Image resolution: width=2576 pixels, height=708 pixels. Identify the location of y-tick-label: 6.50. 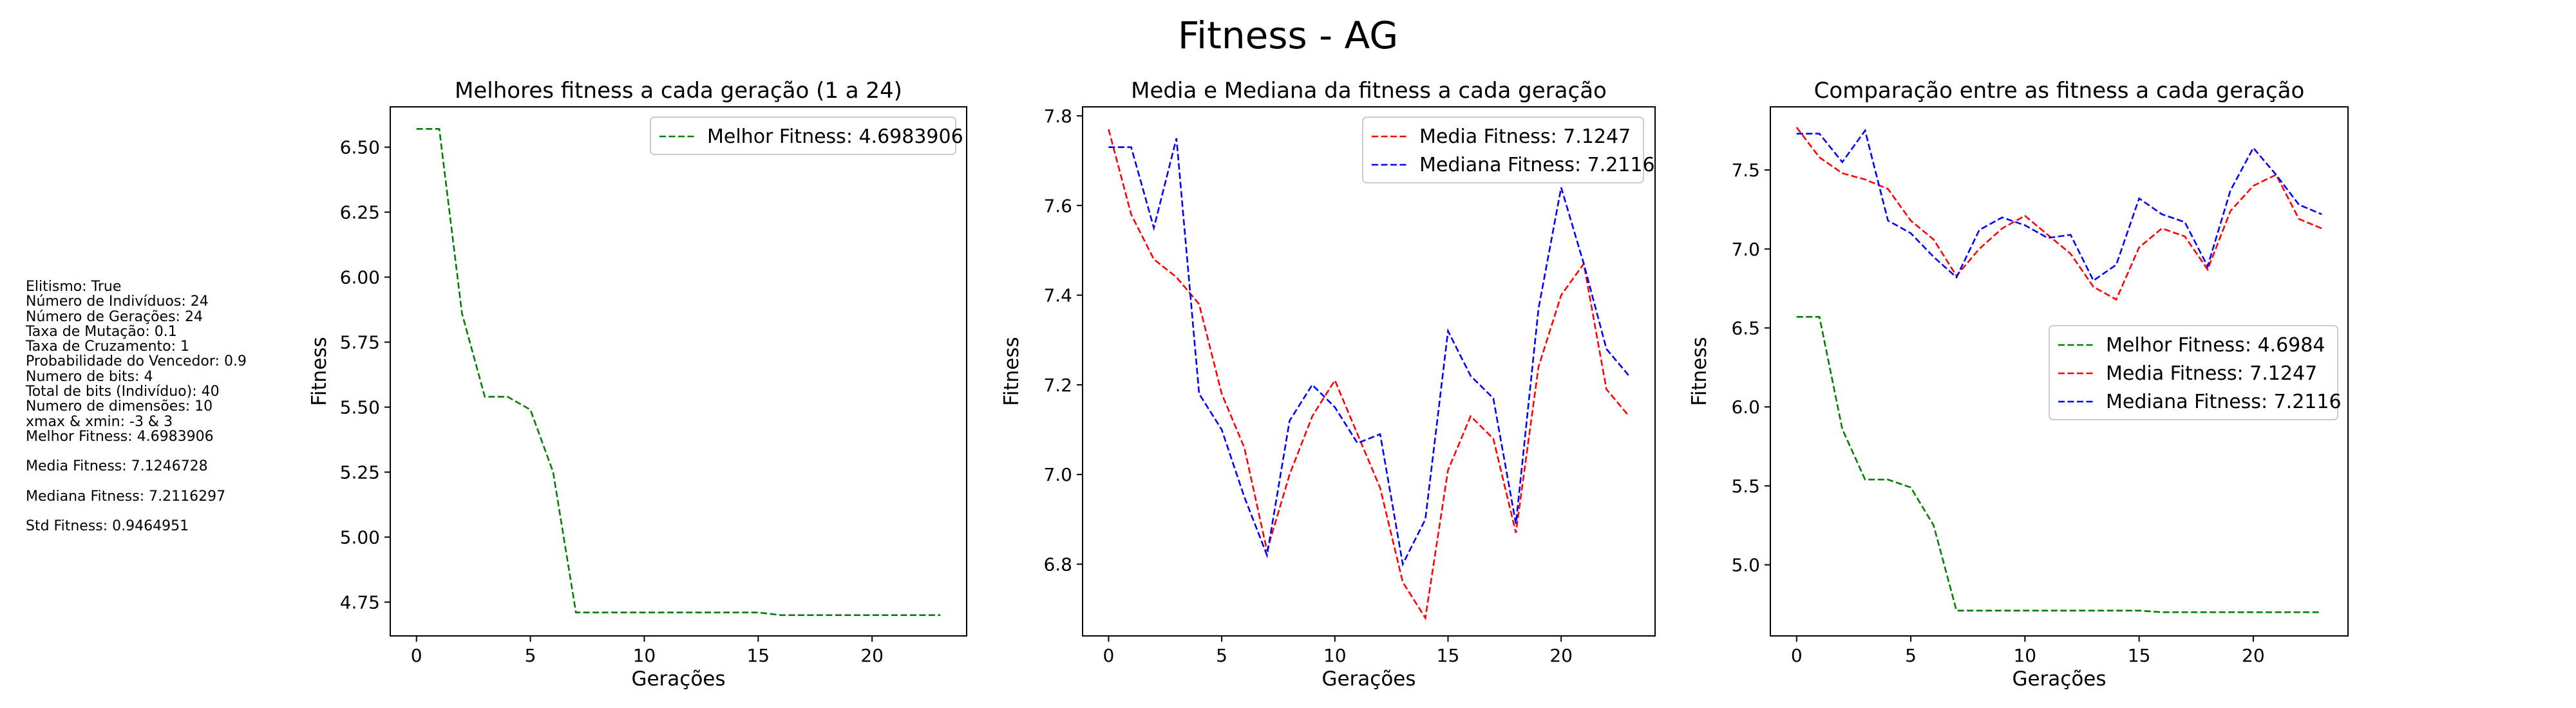
(360, 147).